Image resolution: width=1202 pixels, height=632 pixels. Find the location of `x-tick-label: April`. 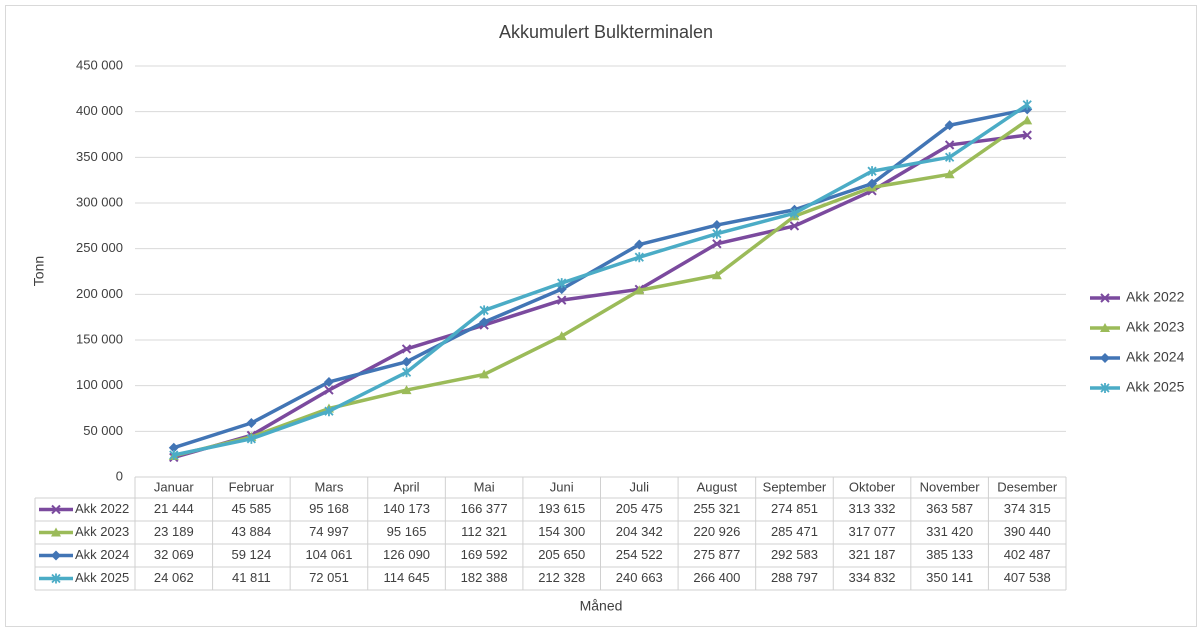

x-tick-label: April is located at coordinates (407, 486).